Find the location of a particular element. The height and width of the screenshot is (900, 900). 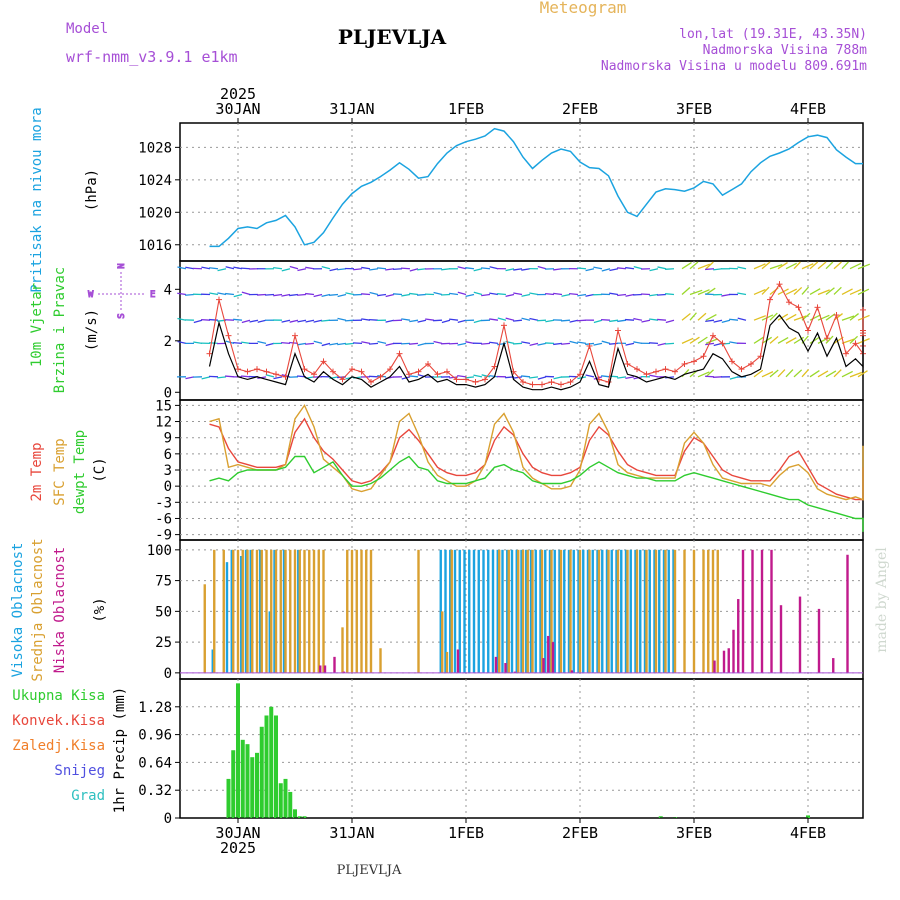

top-day-label: 4FEB is located at coordinates (808, 109).